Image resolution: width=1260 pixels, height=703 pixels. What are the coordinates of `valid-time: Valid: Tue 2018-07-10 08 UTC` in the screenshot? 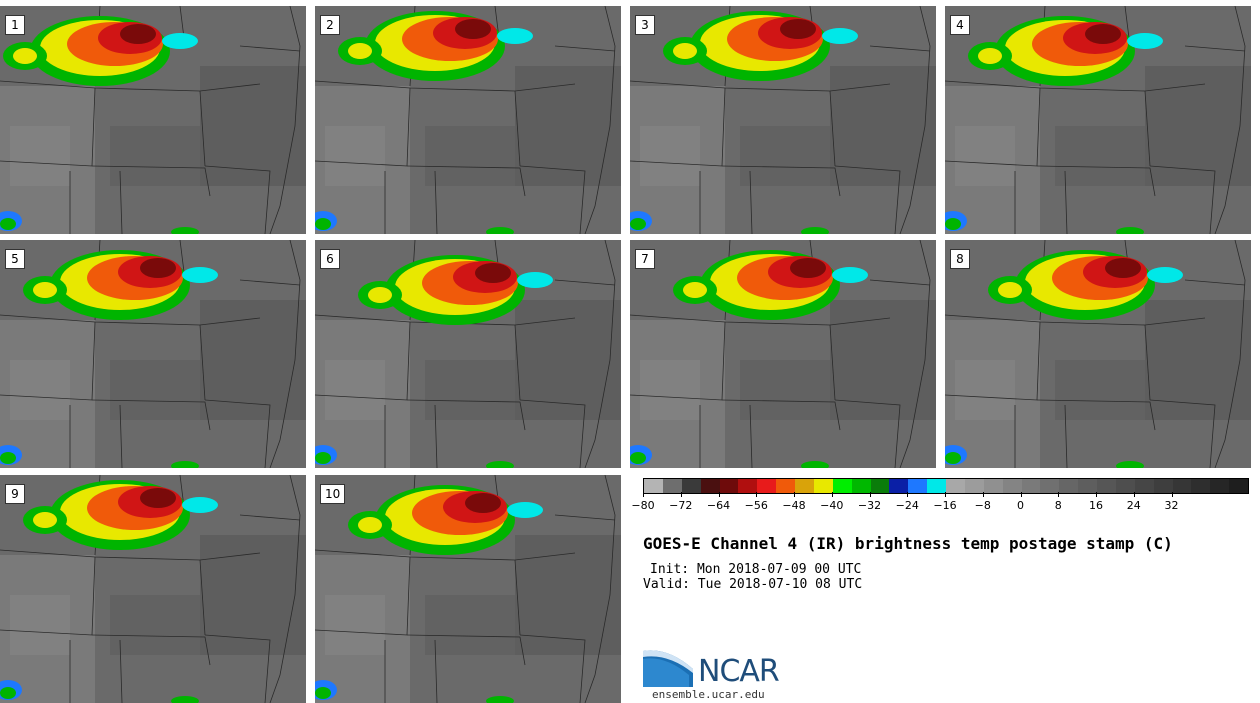 It's located at (753, 584).